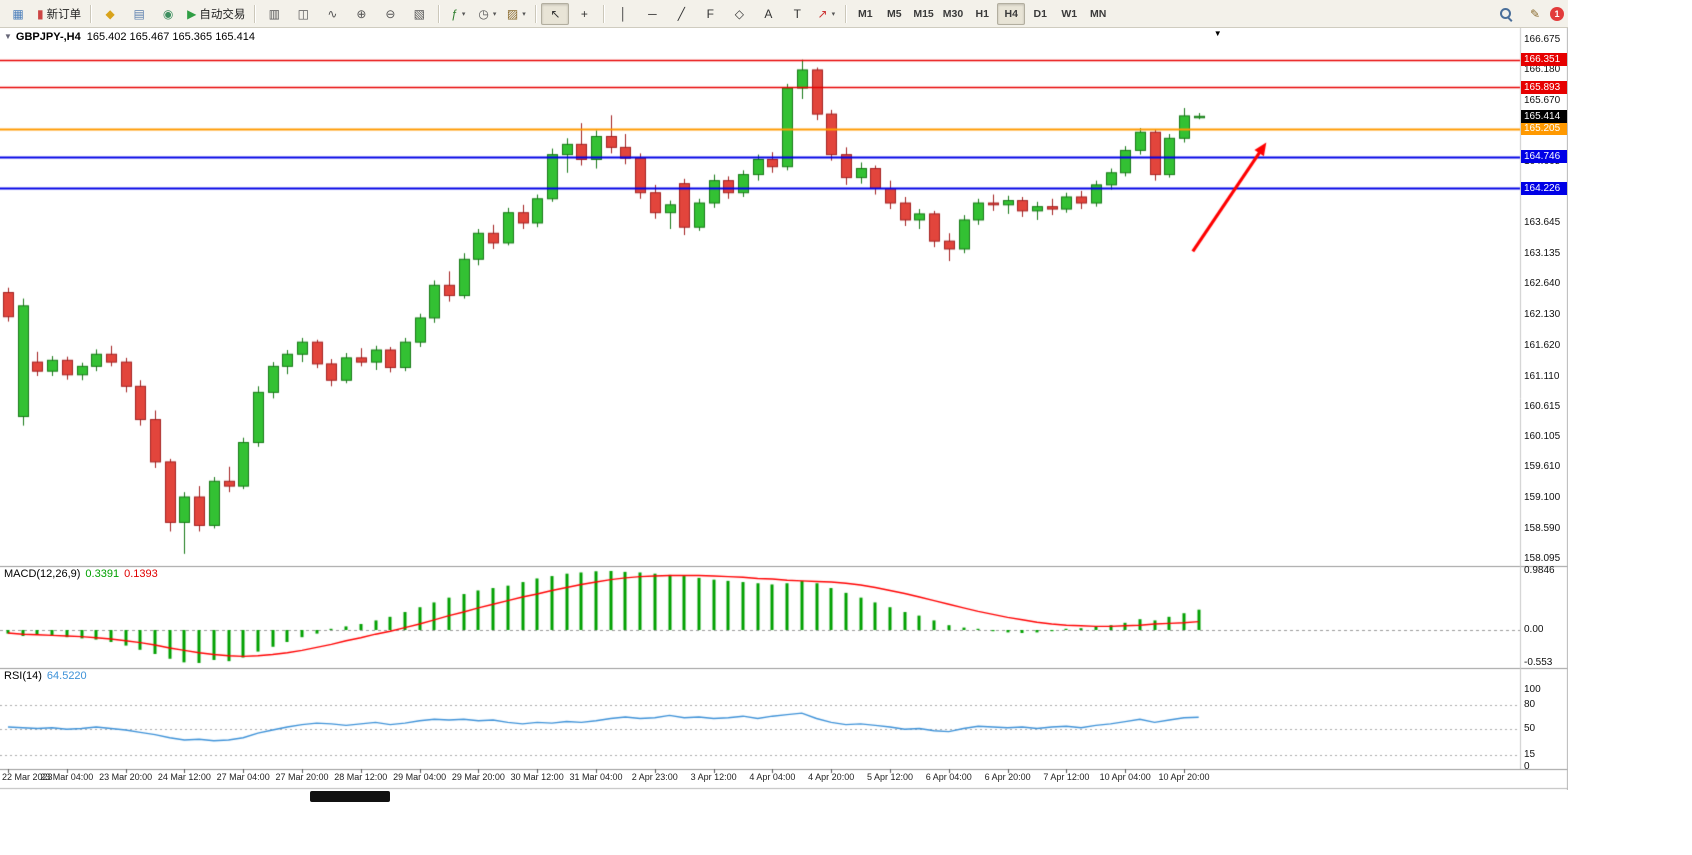 The width and height of the screenshot is (1692, 855). I want to click on horizontal-line-icon: ─, so click(652, 13).